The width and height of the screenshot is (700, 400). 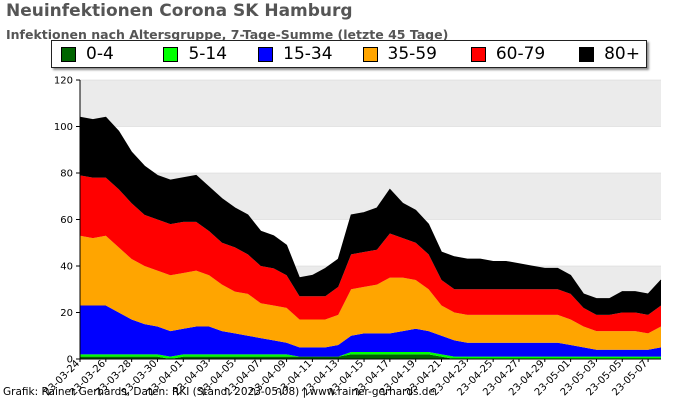 I want to click on y-tick-label: 120, so click(x=63, y=81).